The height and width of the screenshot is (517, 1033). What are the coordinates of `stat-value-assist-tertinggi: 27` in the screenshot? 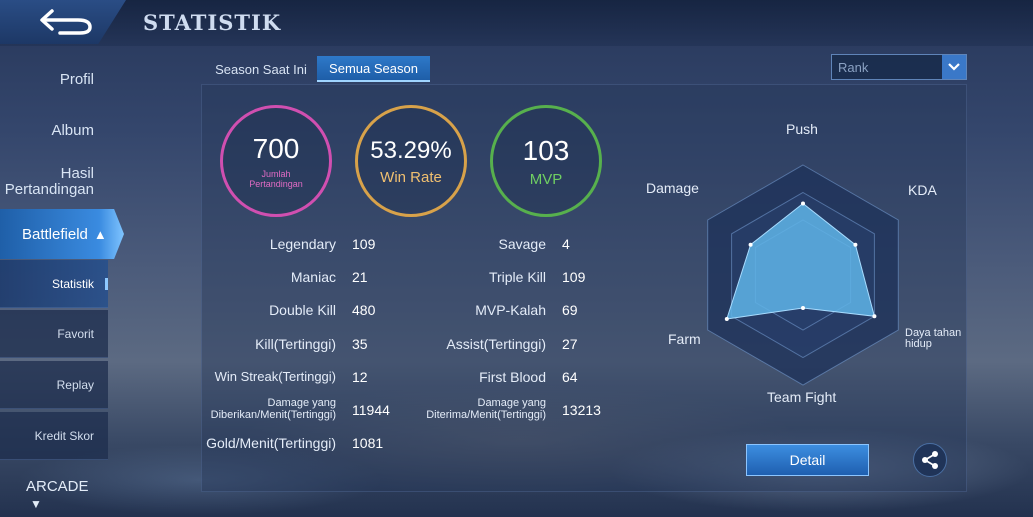 It's located at (570, 344).